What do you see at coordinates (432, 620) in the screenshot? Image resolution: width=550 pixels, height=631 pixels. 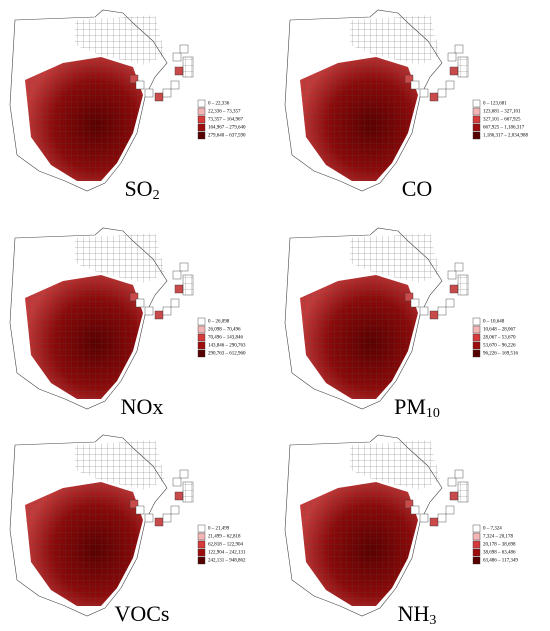 I see `label-subscript: 3` at bounding box center [432, 620].